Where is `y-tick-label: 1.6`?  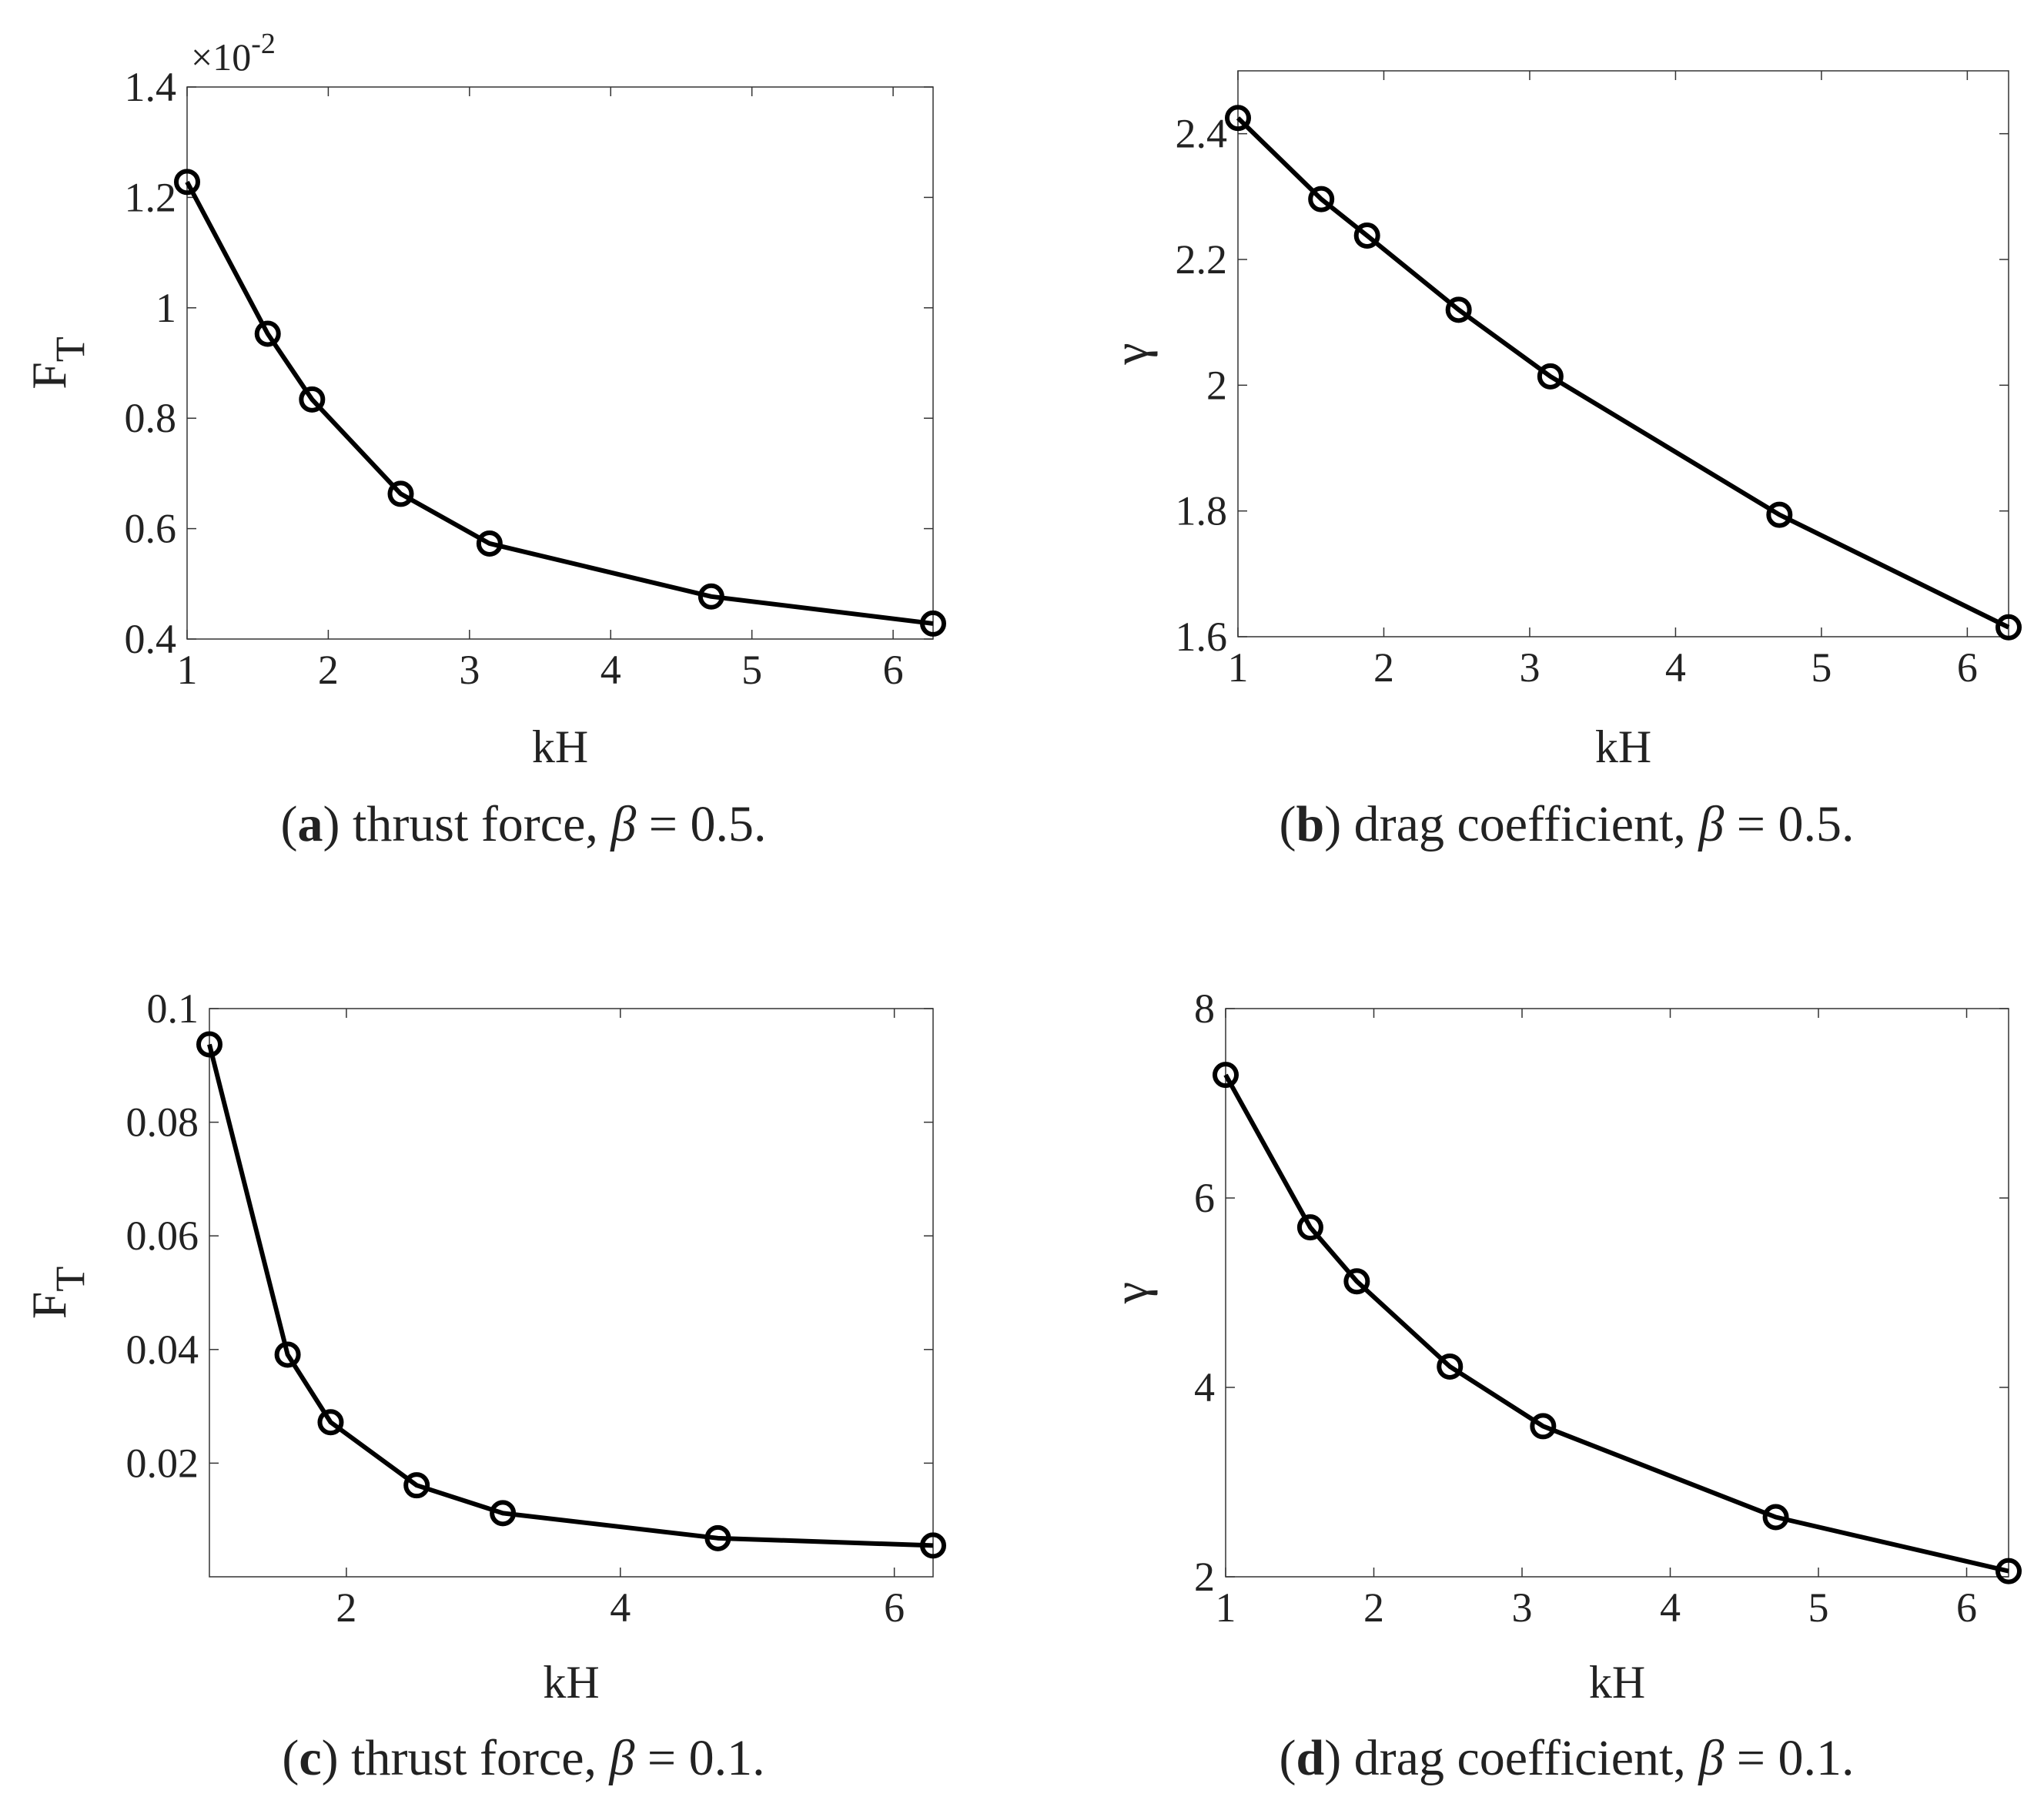
y-tick-label: 1.6 is located at coordinates (1202, 637).